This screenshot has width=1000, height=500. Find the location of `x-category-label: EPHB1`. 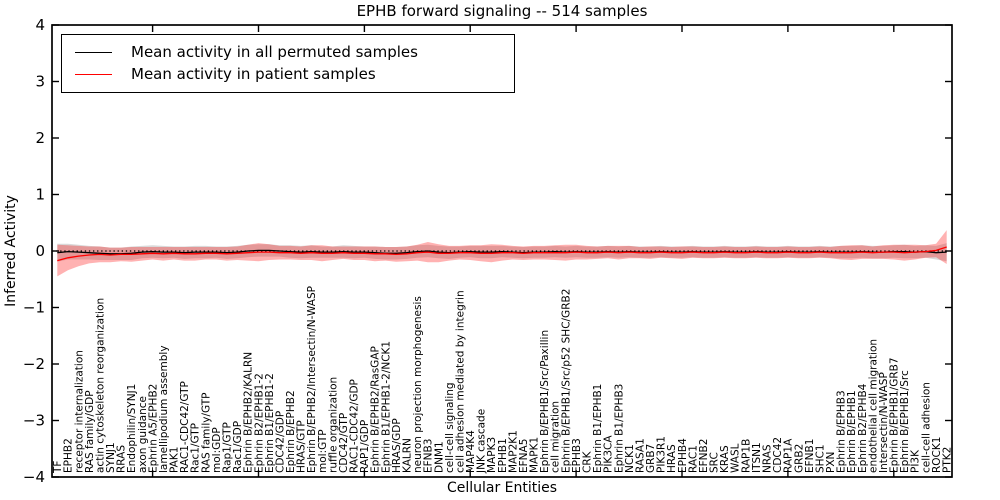

x-category-label: EPHB1 is located at coordinates (503, 455).